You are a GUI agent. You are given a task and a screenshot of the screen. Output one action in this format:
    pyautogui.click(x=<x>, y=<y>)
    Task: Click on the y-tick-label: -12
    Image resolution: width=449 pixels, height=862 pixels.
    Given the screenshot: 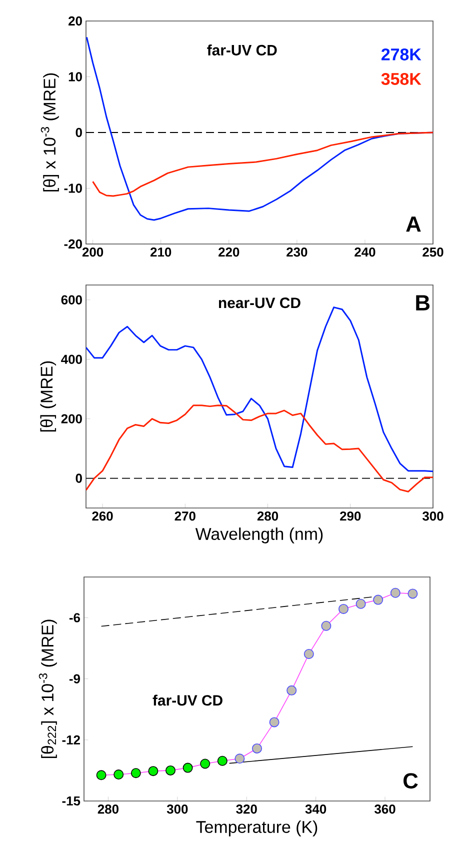 What is the action you would take?
    pyautogui.click(x=71, y=739)
    